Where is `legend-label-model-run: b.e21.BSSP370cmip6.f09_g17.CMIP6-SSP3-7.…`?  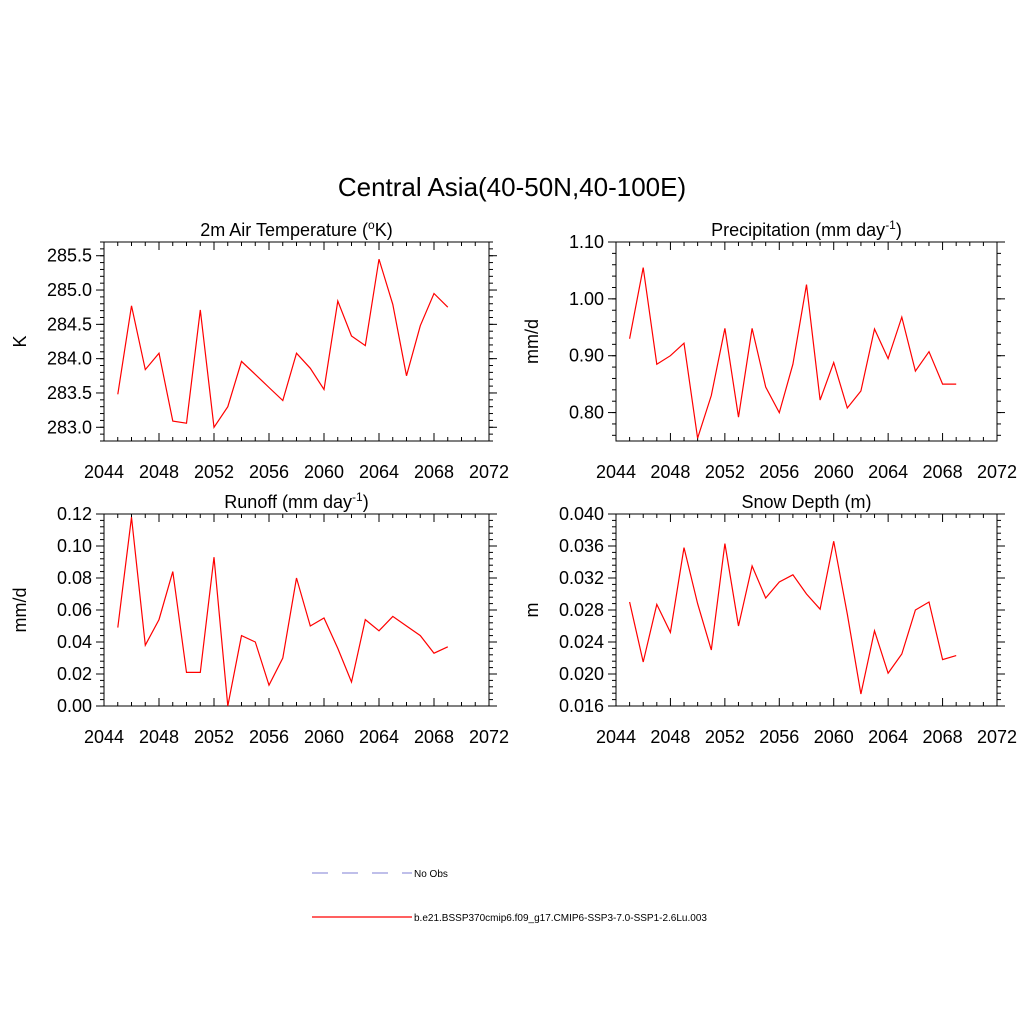
legend-label-model-run: b.e21.BSSP370cmip6.f09_g17.CMIP6-SSP3-7.… is located at coordinates (560, 918).